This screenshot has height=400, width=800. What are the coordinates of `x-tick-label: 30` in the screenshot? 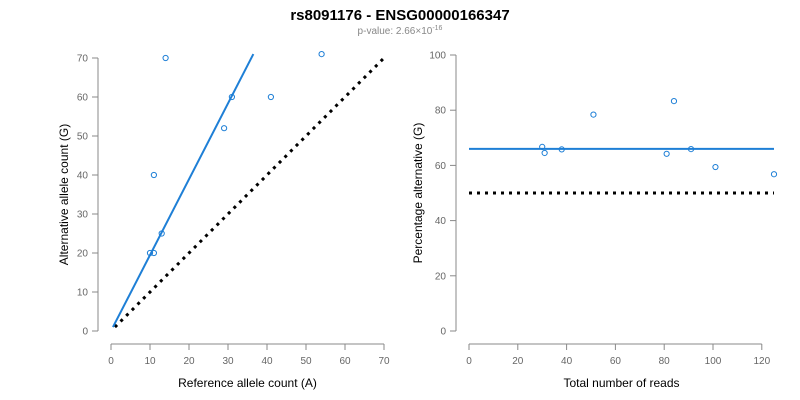 It's located at (228, 361).